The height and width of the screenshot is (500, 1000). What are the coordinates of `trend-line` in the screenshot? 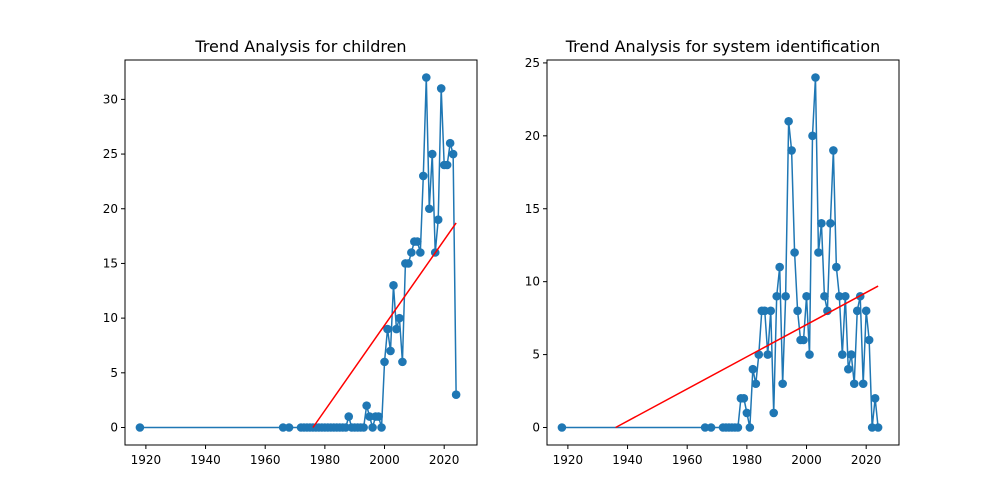 It's located at (384, 325).